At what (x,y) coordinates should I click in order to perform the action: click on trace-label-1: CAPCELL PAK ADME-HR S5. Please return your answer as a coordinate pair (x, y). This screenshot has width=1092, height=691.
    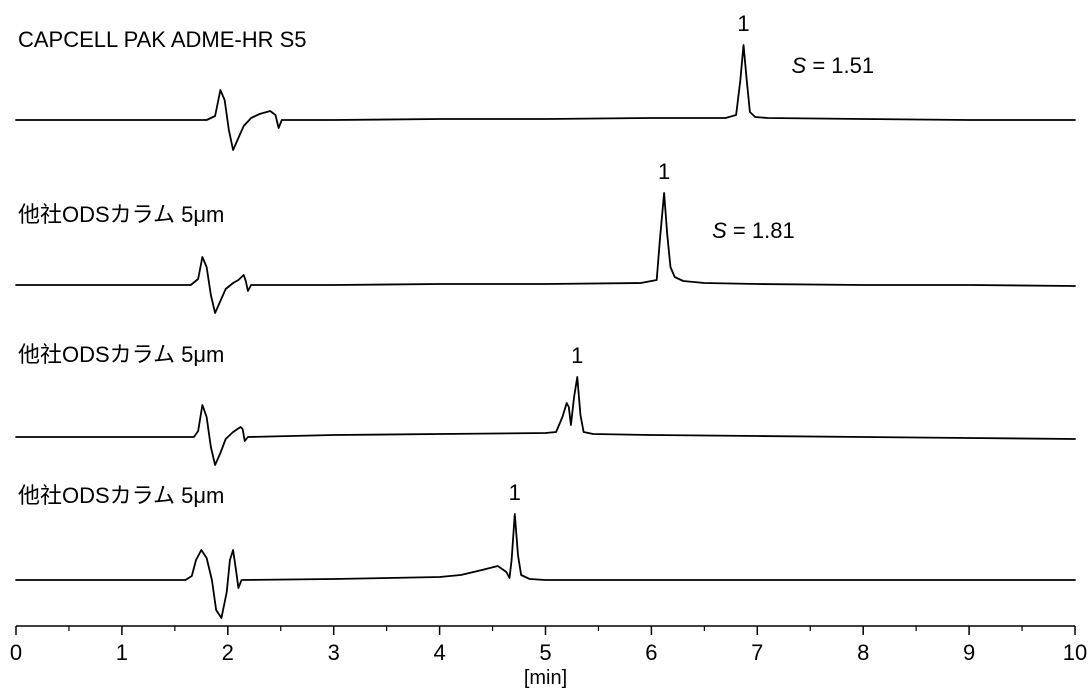
    Looking at the image, I should click on (162, 39).